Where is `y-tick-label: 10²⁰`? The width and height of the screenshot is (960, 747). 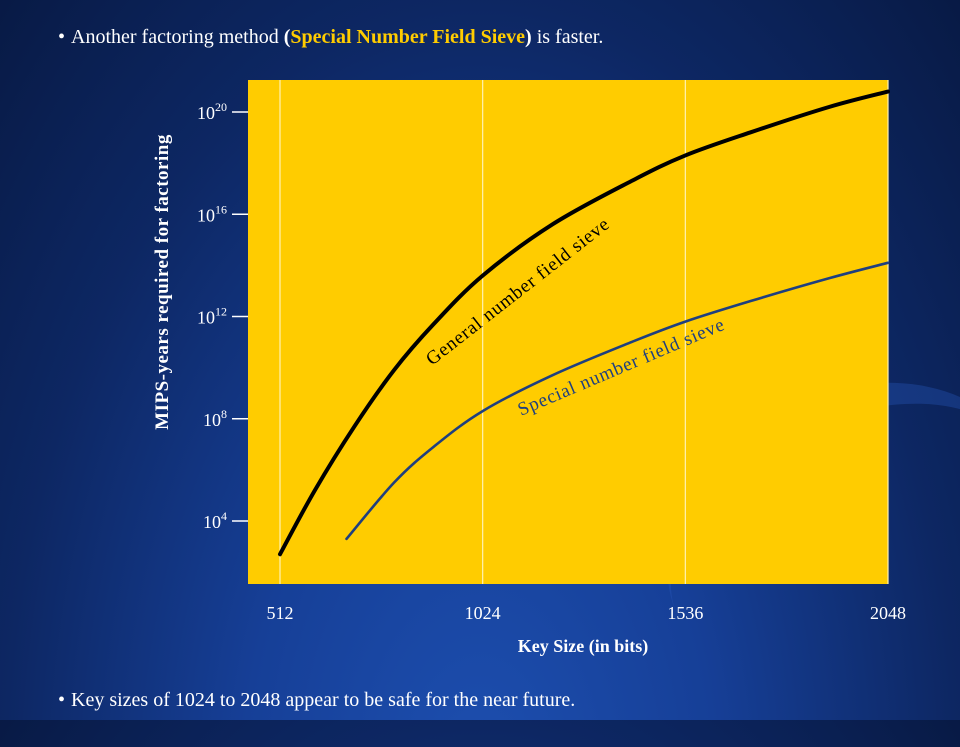 y-tick-label: 10²⁰ is located at coordinates (212, 111).